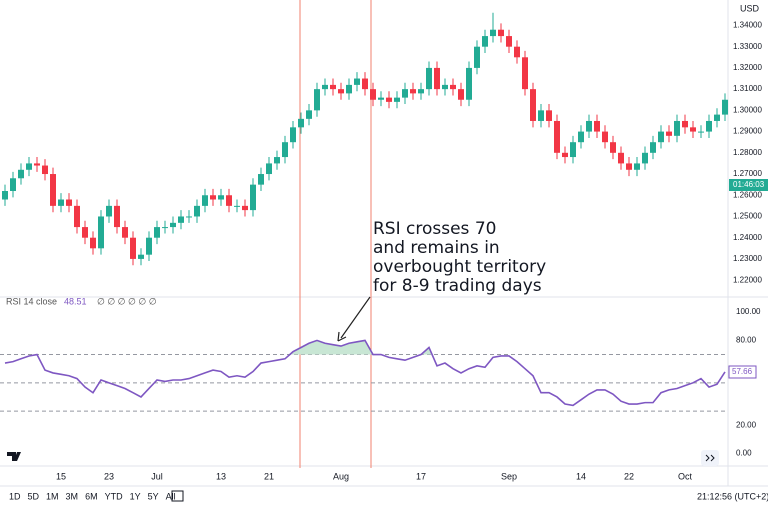 This screenshot has width=768, height=508. What do you see at coordinates (457, 286) in the screenshot?
I see `annotation: for 8-9 trading days` at bounding box center [457, 286].